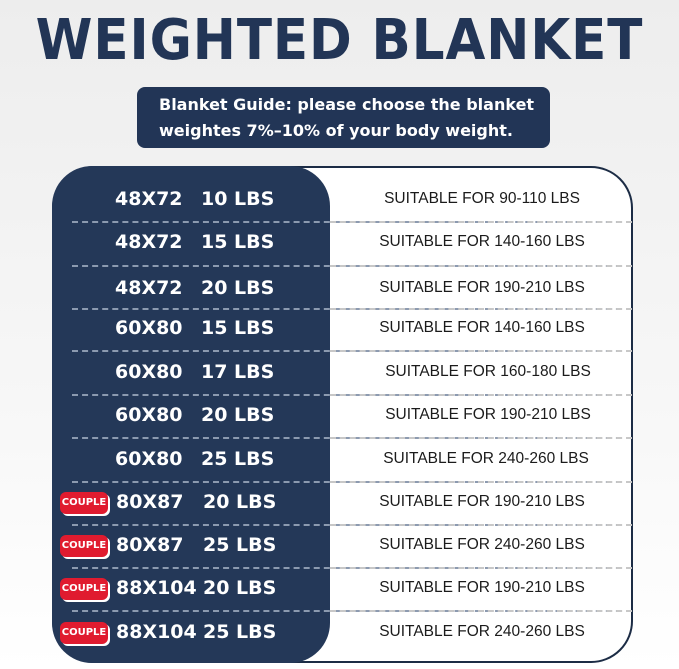 The width and height of the screenshot is (679, 669). Describe the element at coordinates (336, 130) in the screenshot. I see `guide-line-2: weightes 7%–10% of your body weight.` at that location.